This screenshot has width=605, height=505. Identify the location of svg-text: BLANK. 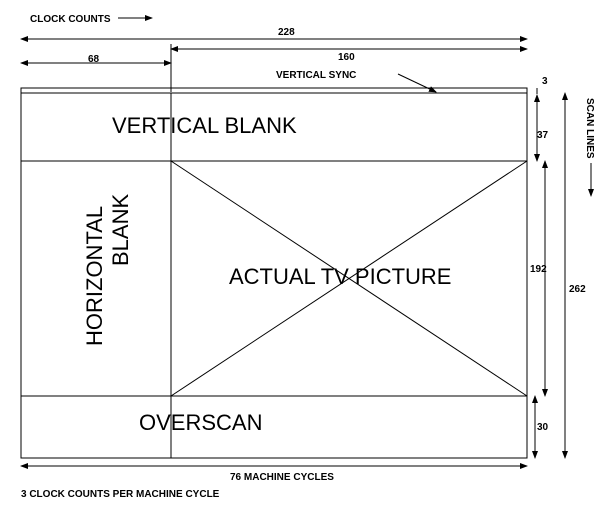
(120, 230).